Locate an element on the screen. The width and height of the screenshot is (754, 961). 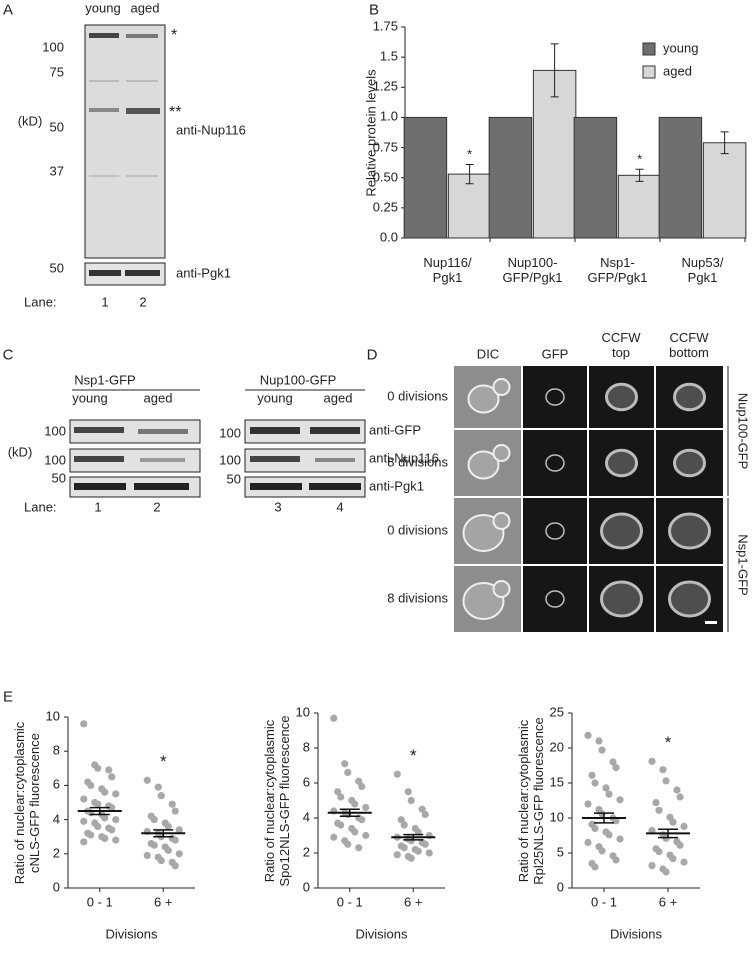
lane-header: aged is located at coordinates (338, 398).